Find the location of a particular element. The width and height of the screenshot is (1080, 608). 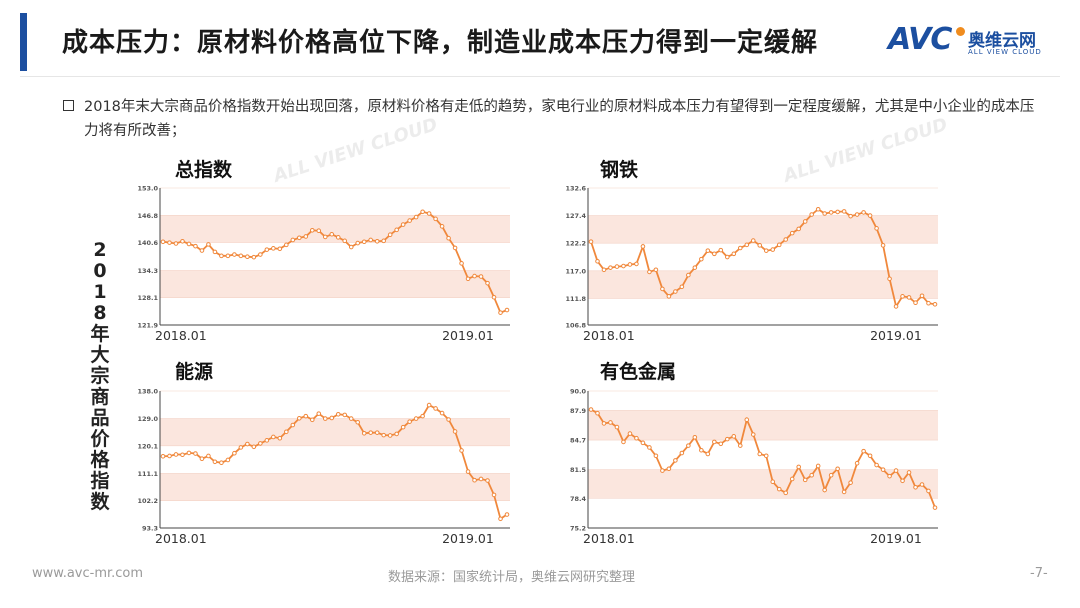

y-tick-label: 127.4 is located at coordinates (575, 216).